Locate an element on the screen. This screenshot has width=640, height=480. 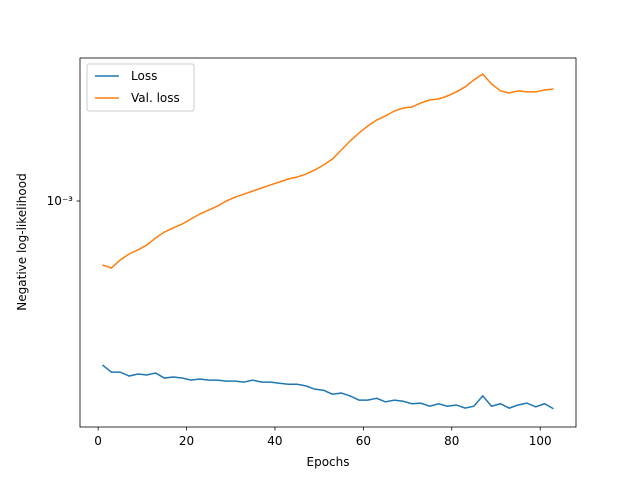
x-tick-label: 40 is located at coordinates (274, 441).